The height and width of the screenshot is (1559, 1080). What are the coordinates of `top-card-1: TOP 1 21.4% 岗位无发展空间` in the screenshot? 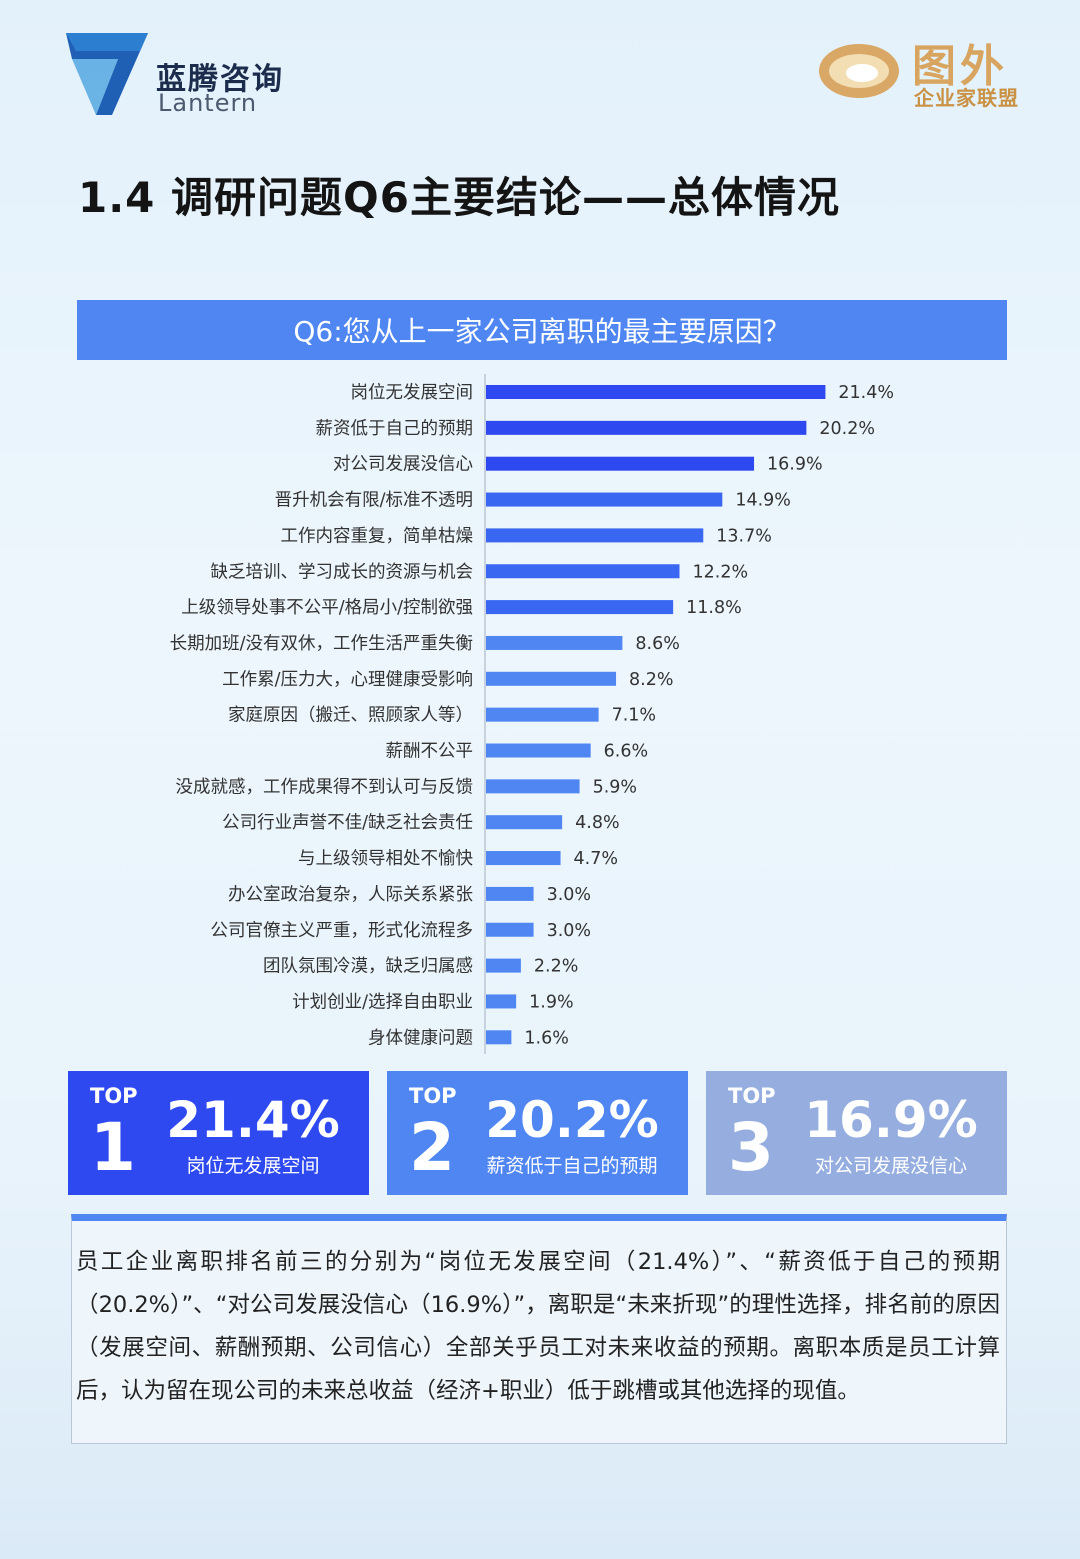 It's located at (218, 1133).